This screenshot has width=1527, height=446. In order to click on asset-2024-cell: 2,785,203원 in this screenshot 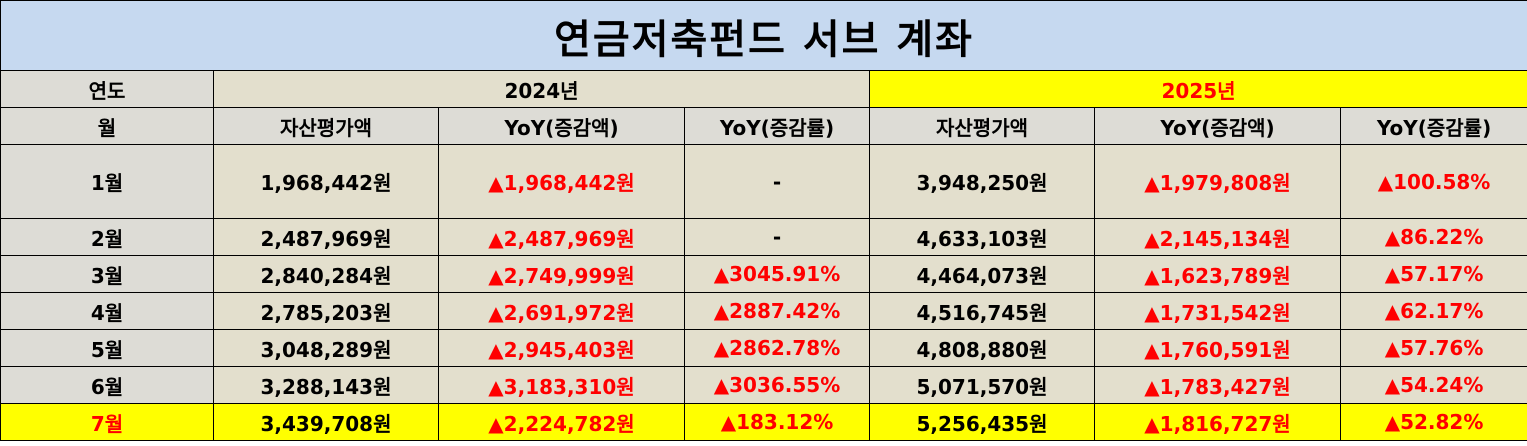, I will do `click(326, 311)`.